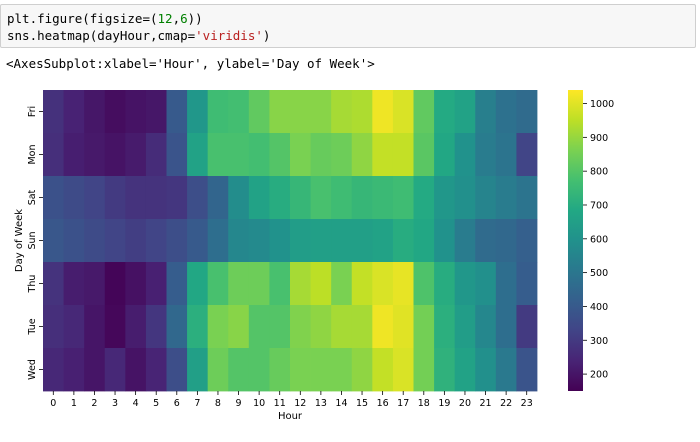  I want to click on code-token: plt.figure(figsize=(, so click(82, 18).